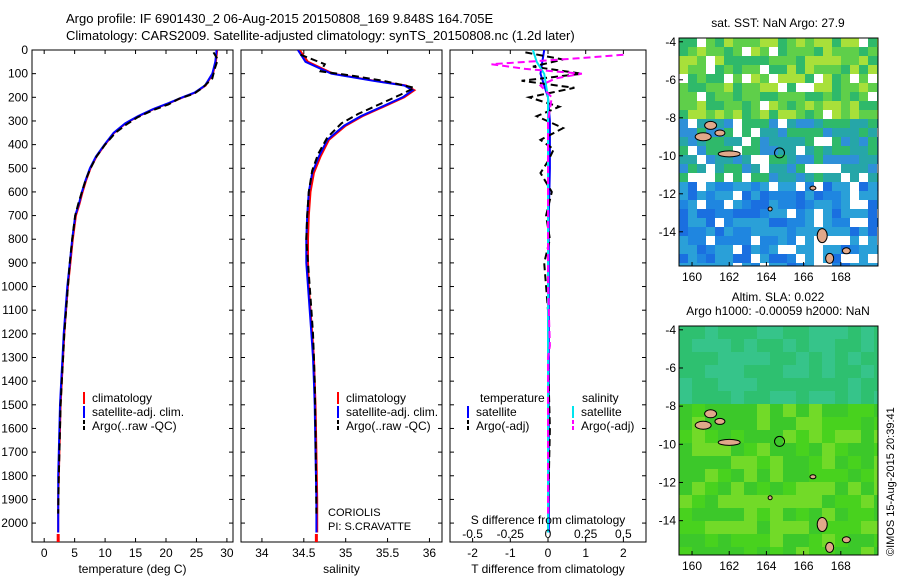  I want to click on s-tick-label: -0.5, so click(472, 534).